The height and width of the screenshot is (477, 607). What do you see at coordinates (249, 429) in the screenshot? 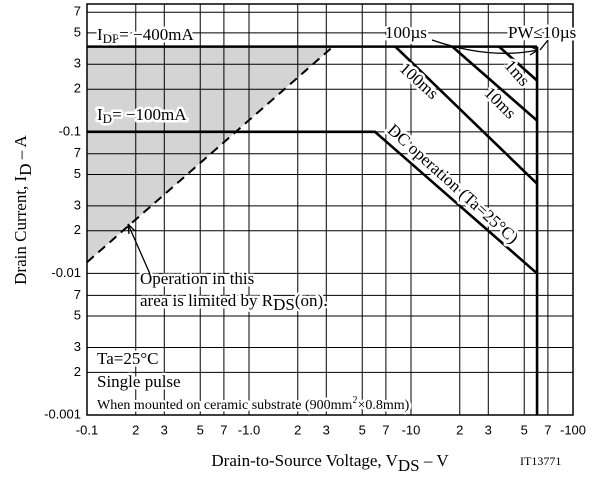
I see `x-tick-label: -1.0` at bounding box center [249, 429].